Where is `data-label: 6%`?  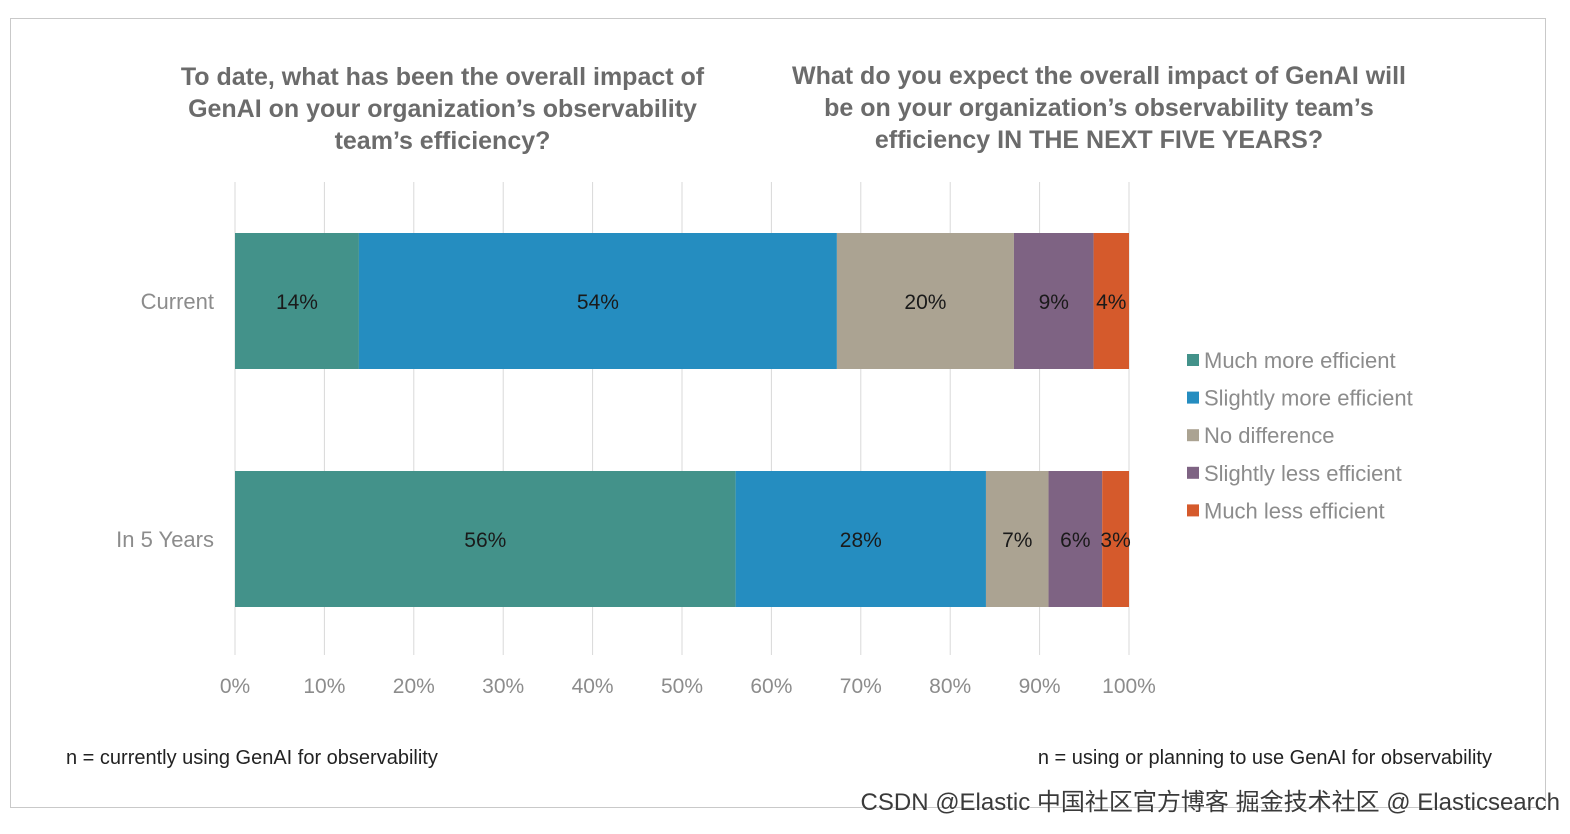
data-label: 6% is located at coordinates (1075, 540).